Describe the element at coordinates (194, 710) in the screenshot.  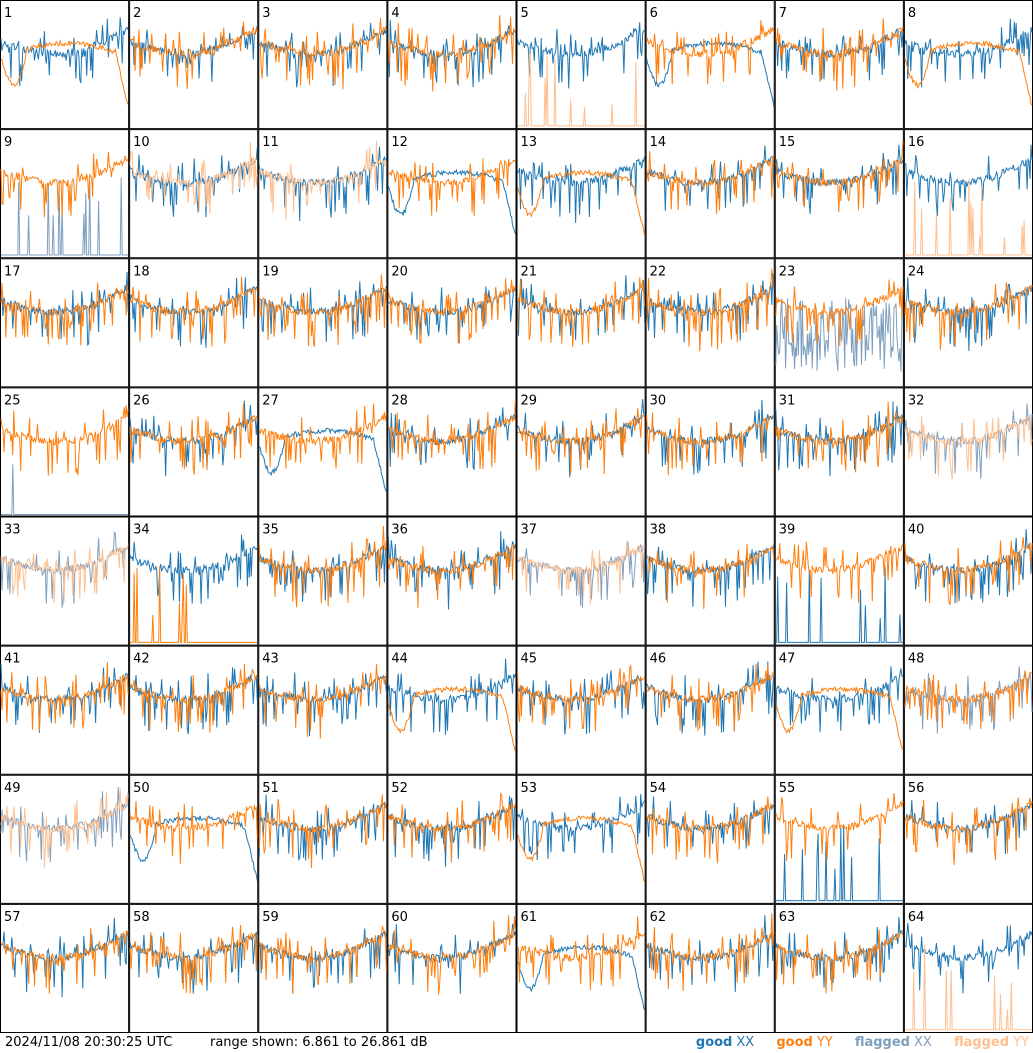
I see `panel-42: 42` at that location.